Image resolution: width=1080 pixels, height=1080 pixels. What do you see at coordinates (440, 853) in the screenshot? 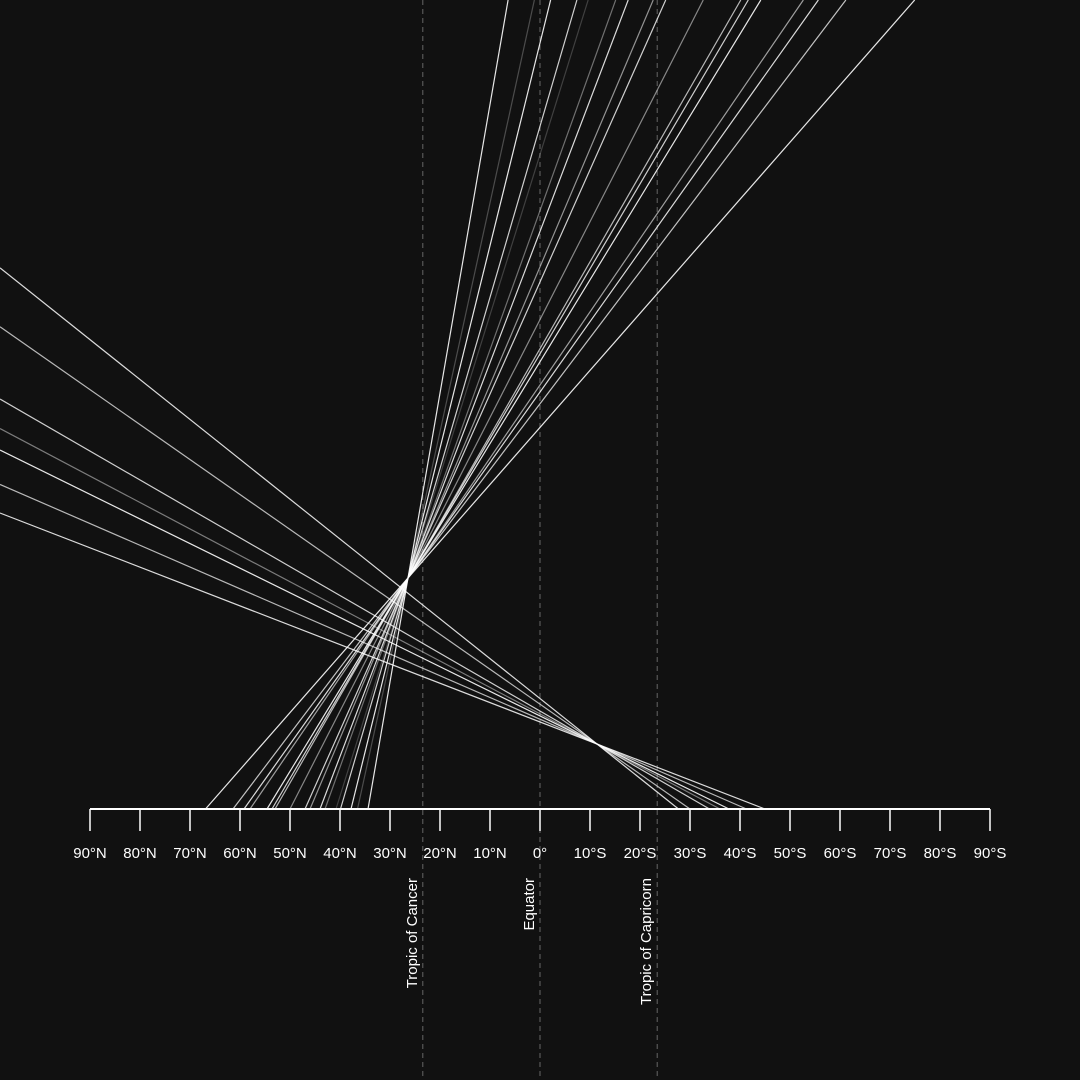
I see `tick-label: 20°N` at bounding box center [440, 853].